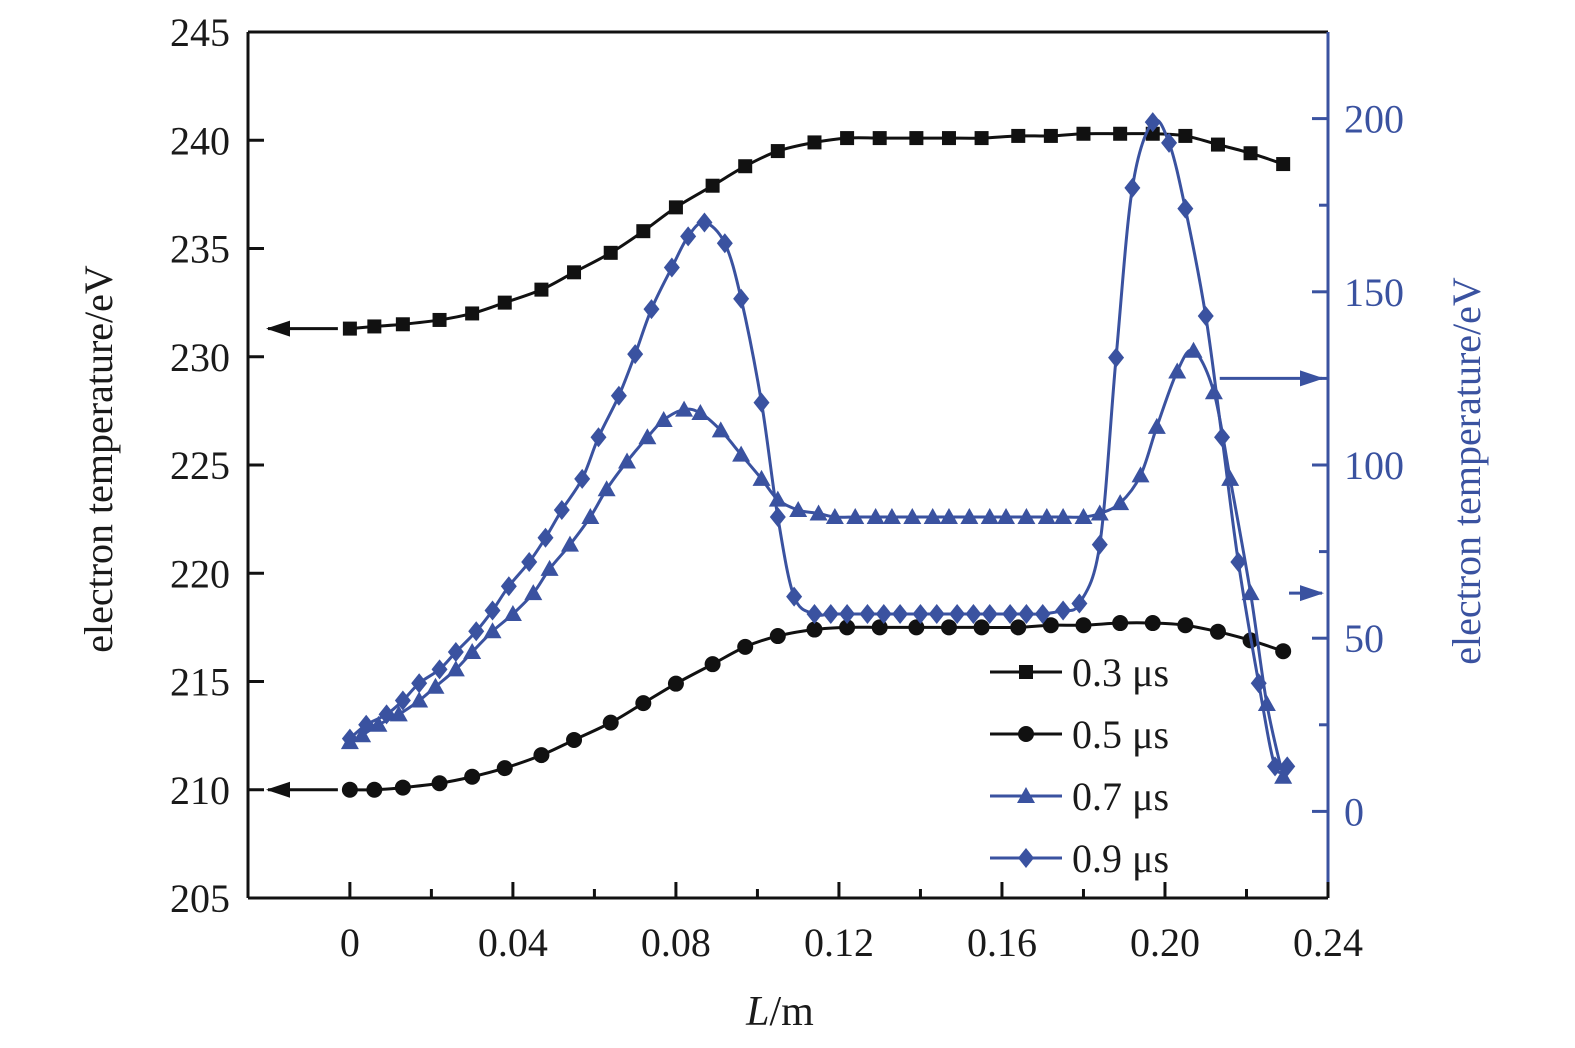 This screenshot has width=1575, height=1048. What do you see at coordinates (1002, 942) in the screenshot?
I see `x-tick-label: 0.16` at bounding box center [1002, 942].